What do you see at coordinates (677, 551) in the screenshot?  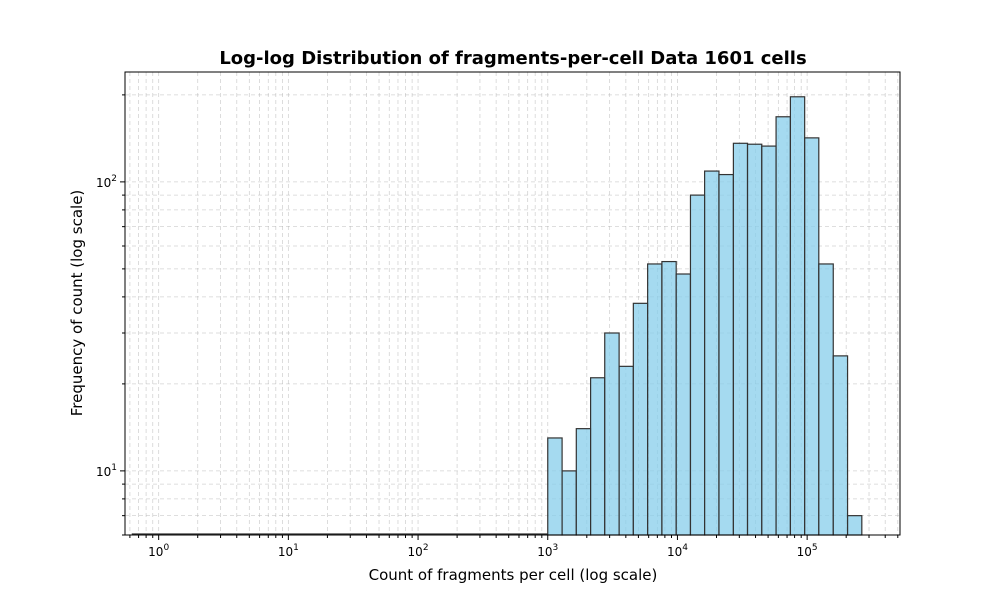 I see `x-tick-label: 10⁴` at bounding box center [677, 551].